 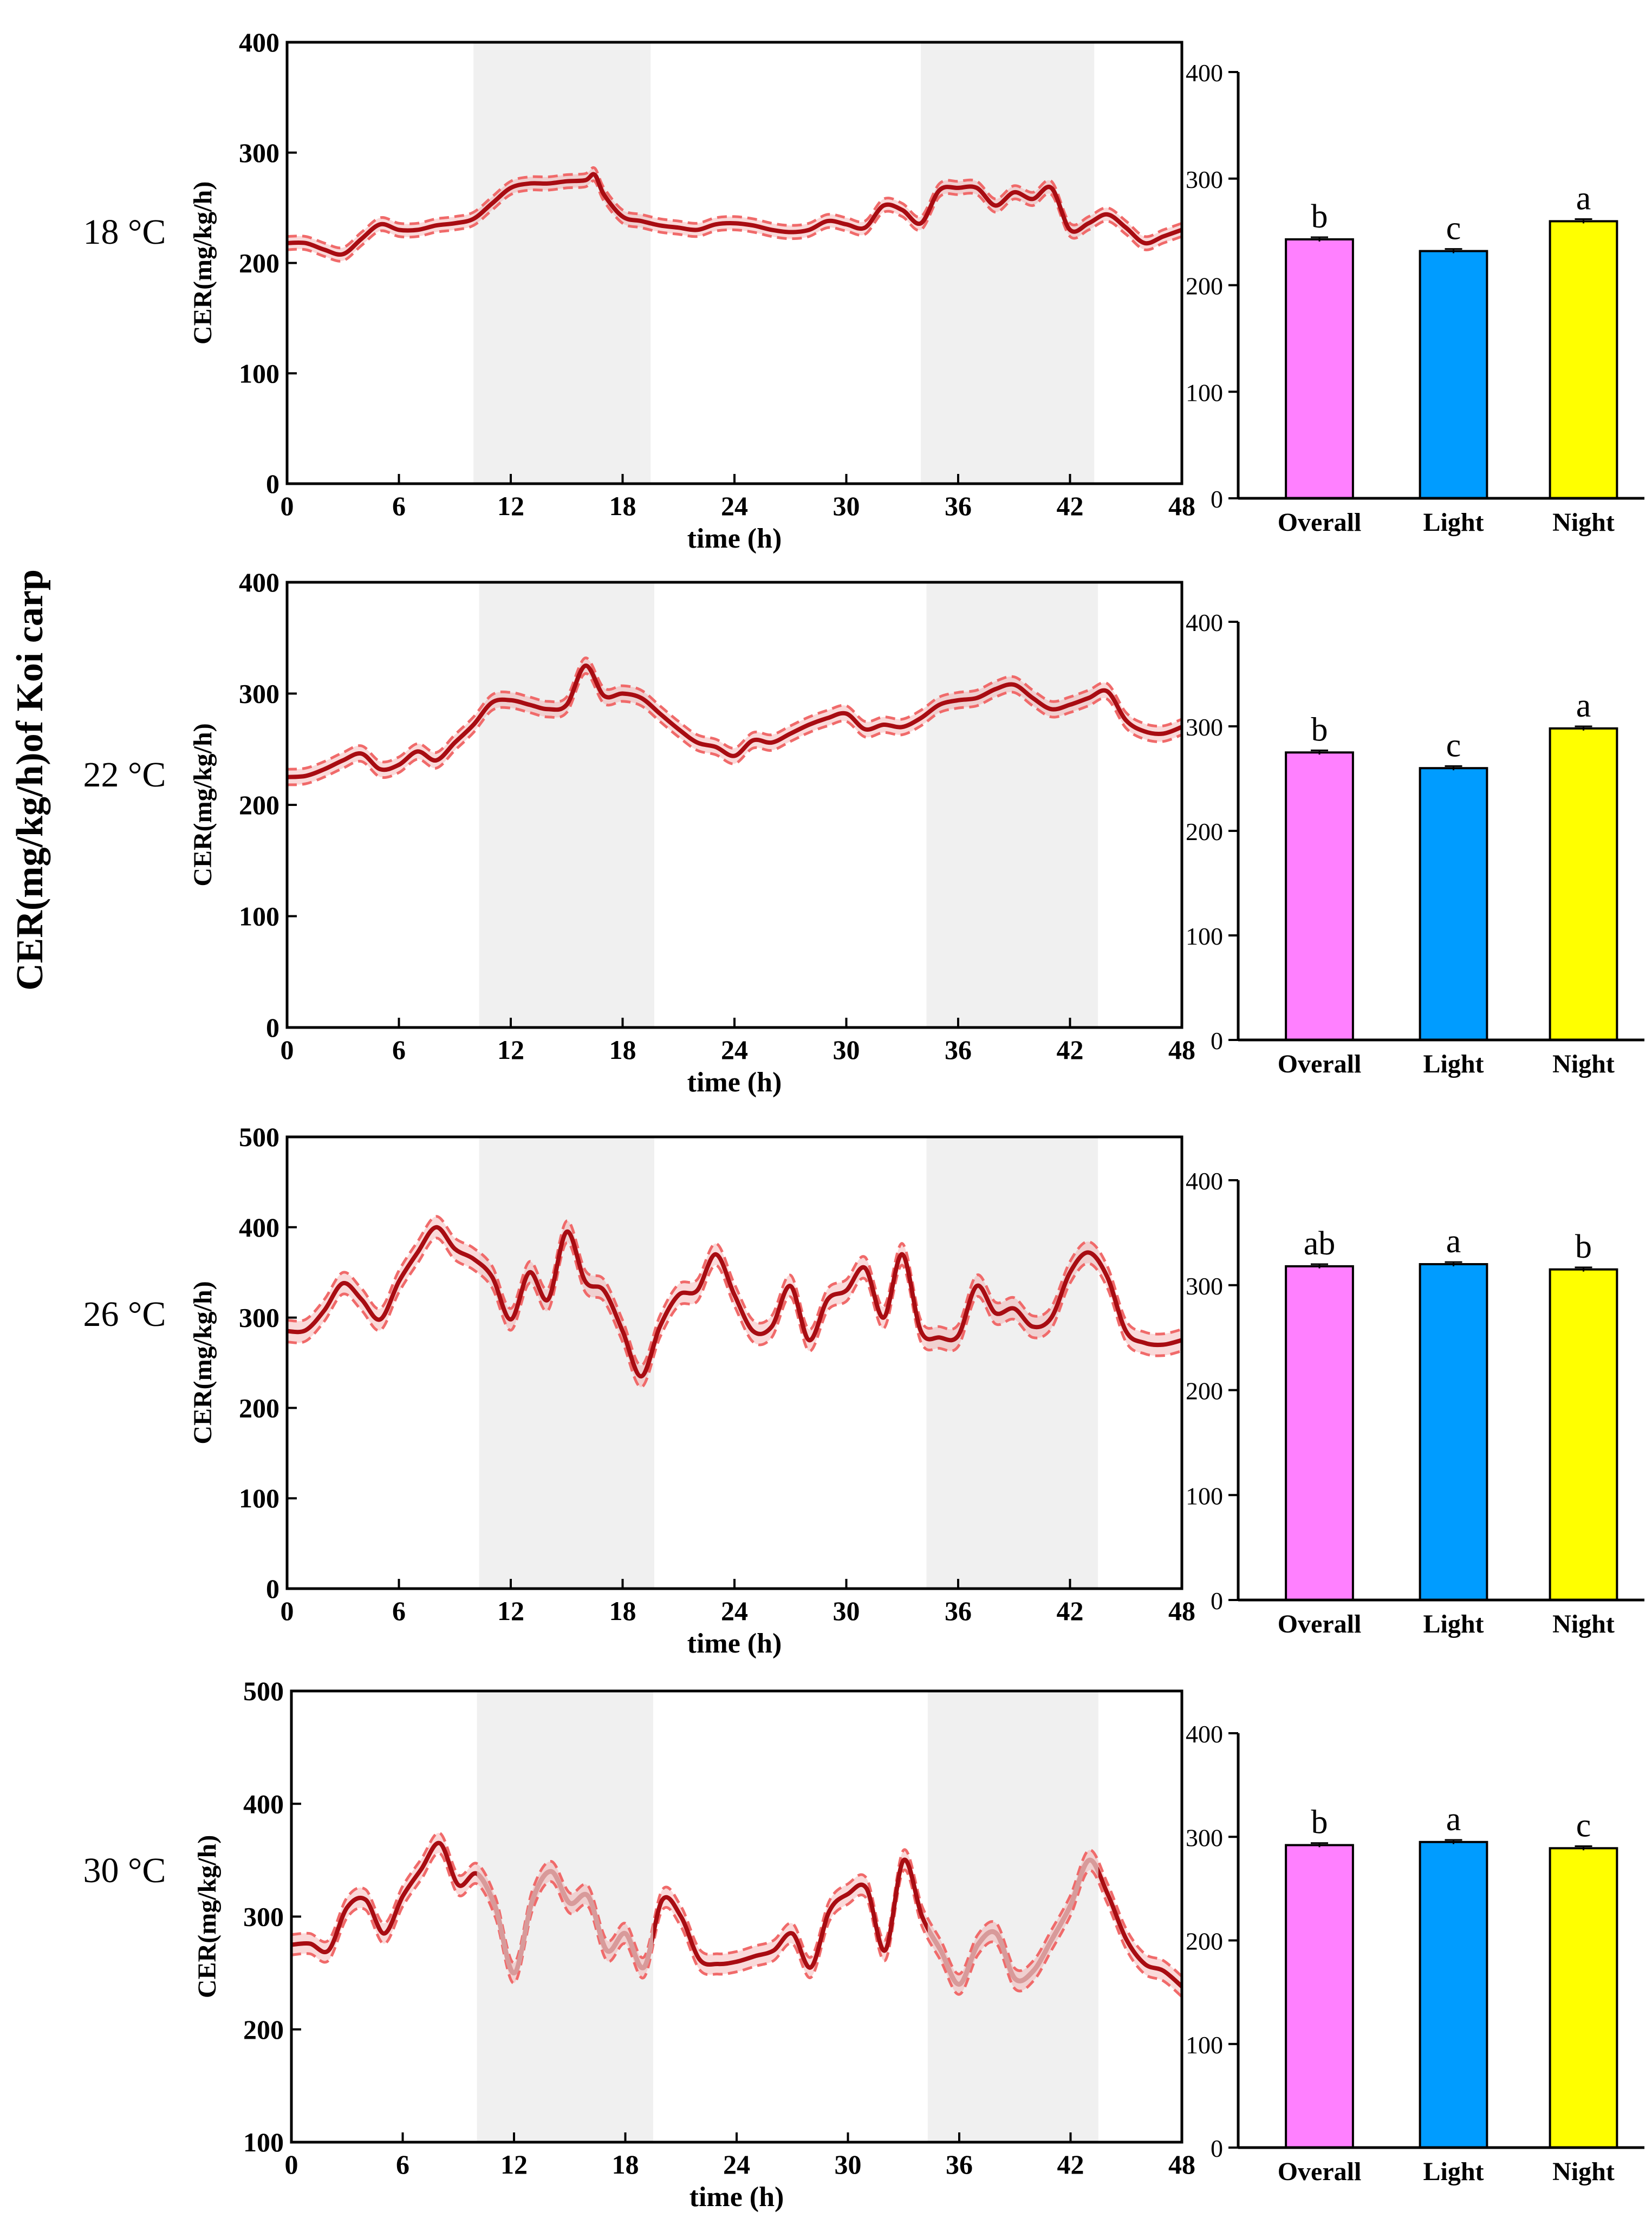 I want to click on significance-letter: ab, so click(x=1320, y=1243).